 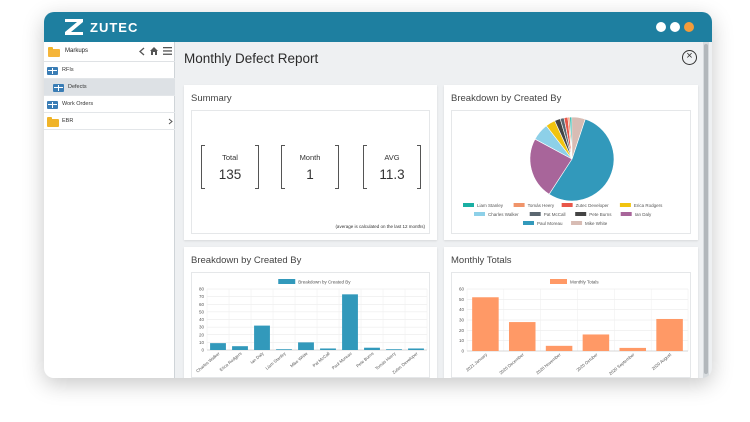 I want to click on menu-icon, so click(x=167, y=51).